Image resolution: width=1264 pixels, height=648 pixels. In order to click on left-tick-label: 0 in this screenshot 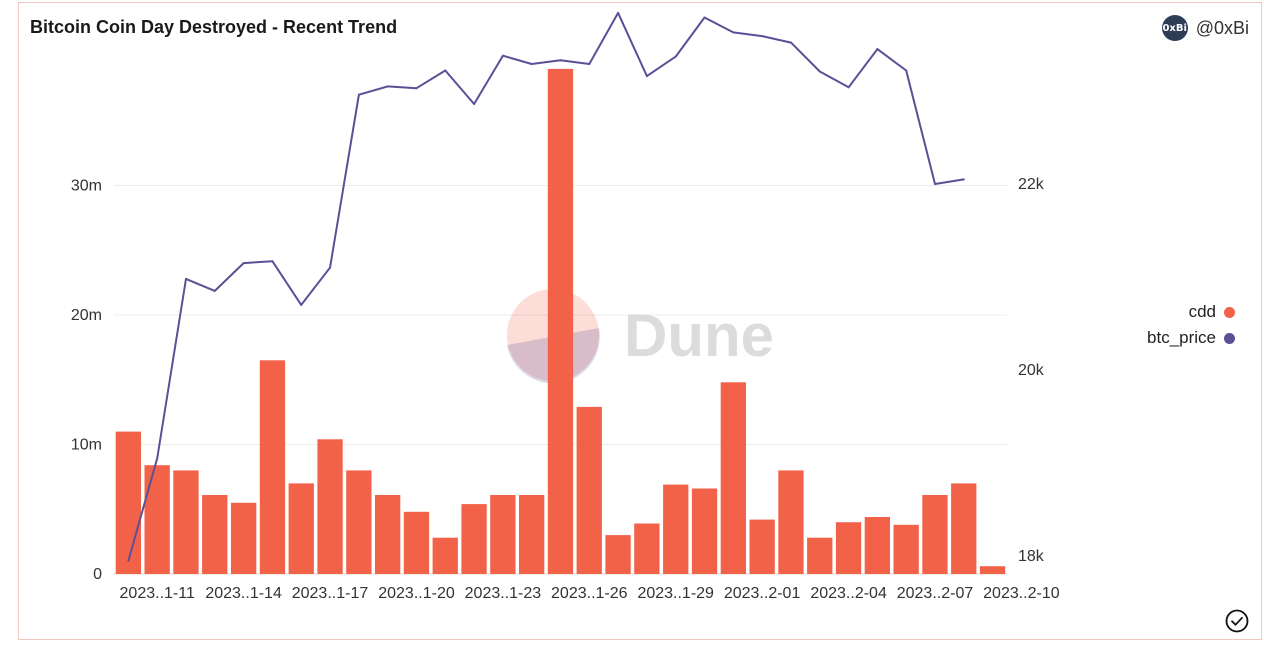, I will do `click(97, 574)`.